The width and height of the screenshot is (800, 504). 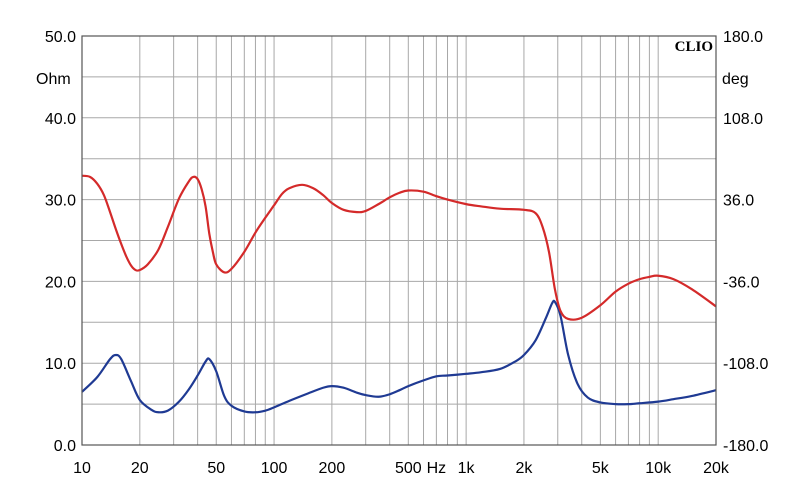 What do you see at coordinates (743, 37) in the screenshot?
I see `right-y-tick-label: 180.0` at bounding box center [743, 37].